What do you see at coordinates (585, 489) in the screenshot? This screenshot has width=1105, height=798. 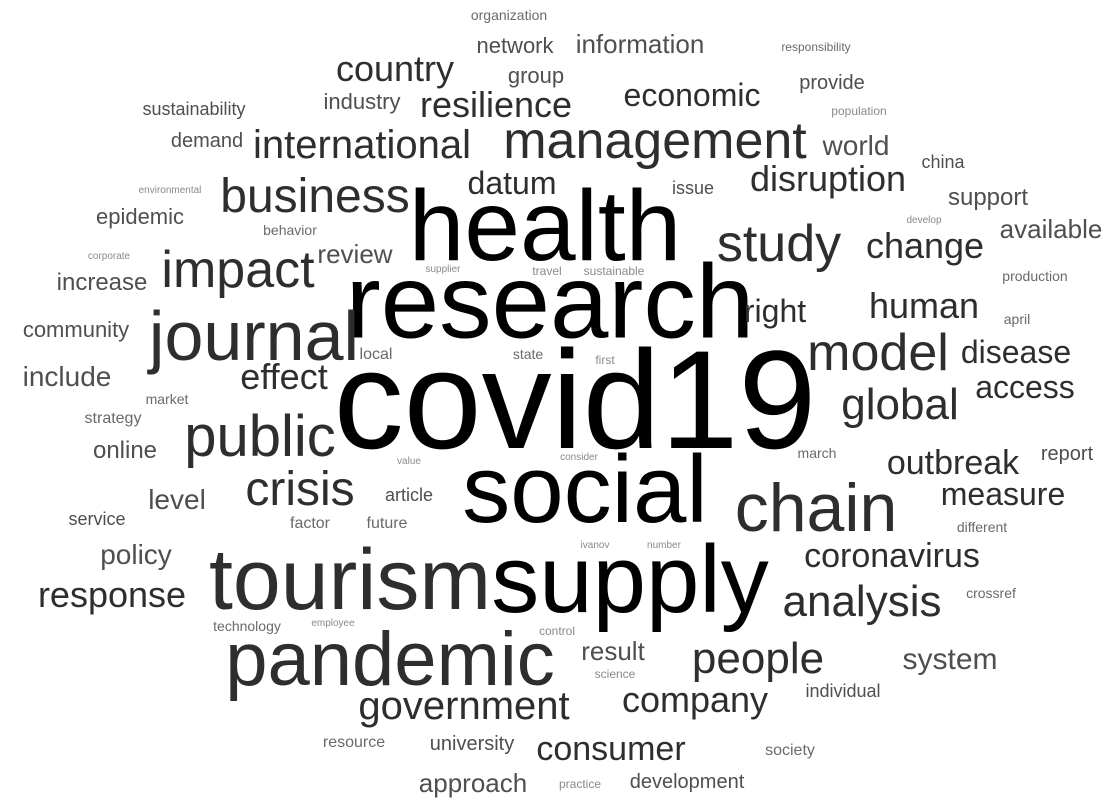 I see `word-social: social` at bounding box center [585, 489].